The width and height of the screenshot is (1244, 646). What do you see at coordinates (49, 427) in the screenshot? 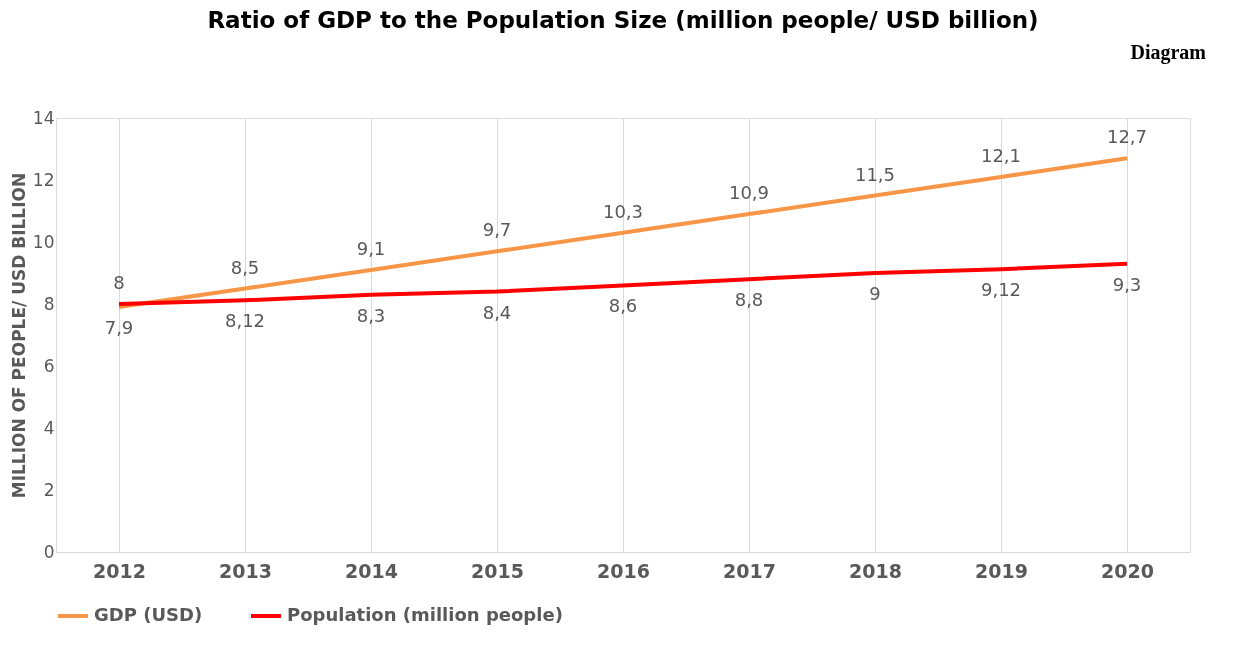
I see `y-tick-label: 4` at bounding box center [49, 427].